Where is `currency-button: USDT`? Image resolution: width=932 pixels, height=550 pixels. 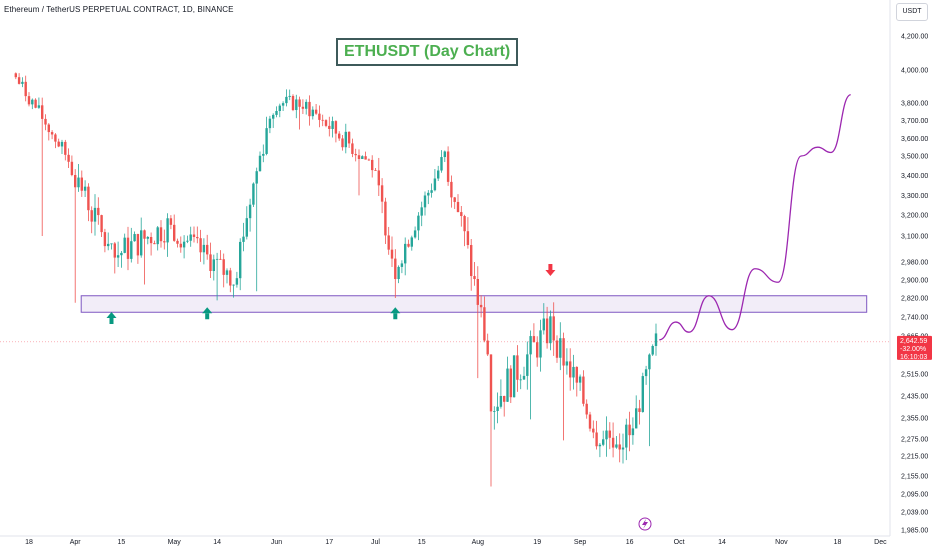 currency-button: USDT is located at coordinates (912, 12).